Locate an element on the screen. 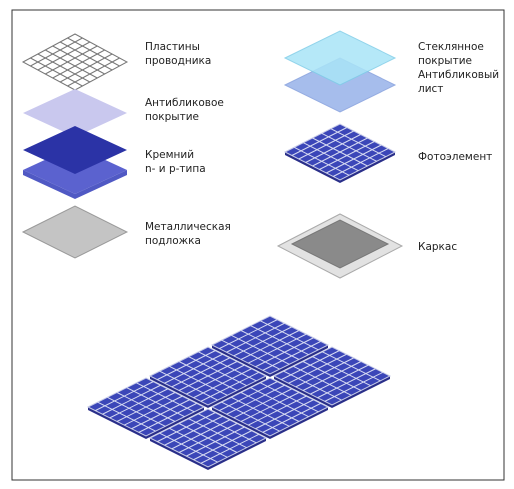 The width and height of the screenshot is (514, 489). antireflective-coating is located at coordinates (75, 113).